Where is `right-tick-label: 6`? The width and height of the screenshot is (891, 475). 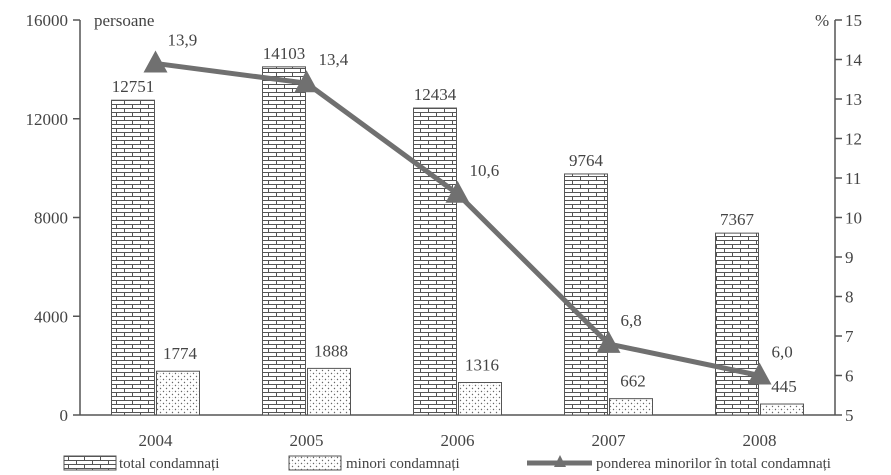 right-tick-label: 6 is located at coordinates (849, 376).